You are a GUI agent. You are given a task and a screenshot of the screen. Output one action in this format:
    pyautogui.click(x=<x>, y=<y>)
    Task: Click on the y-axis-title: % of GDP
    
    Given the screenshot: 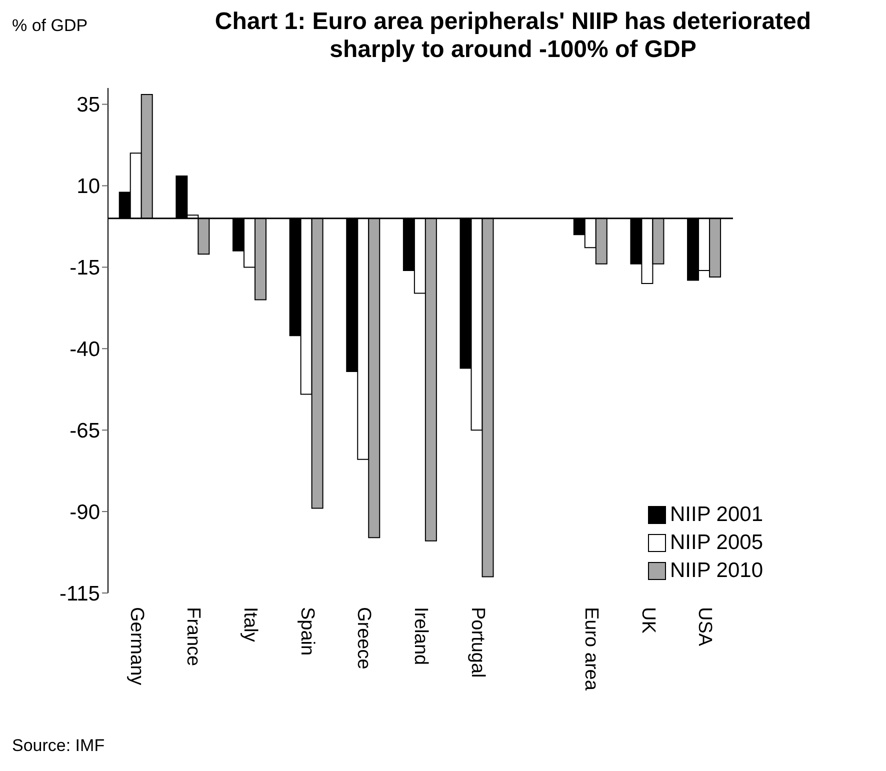 What is the action you would take?
    pyautogui.click(x=50, y=26)
    